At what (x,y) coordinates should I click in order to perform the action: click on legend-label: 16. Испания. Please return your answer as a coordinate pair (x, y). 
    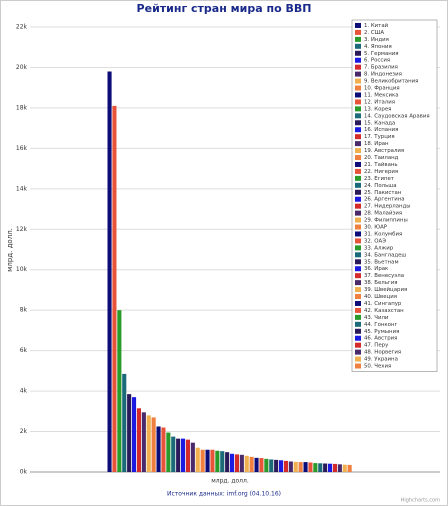
    Looking at the image, I should click on (381, 130).